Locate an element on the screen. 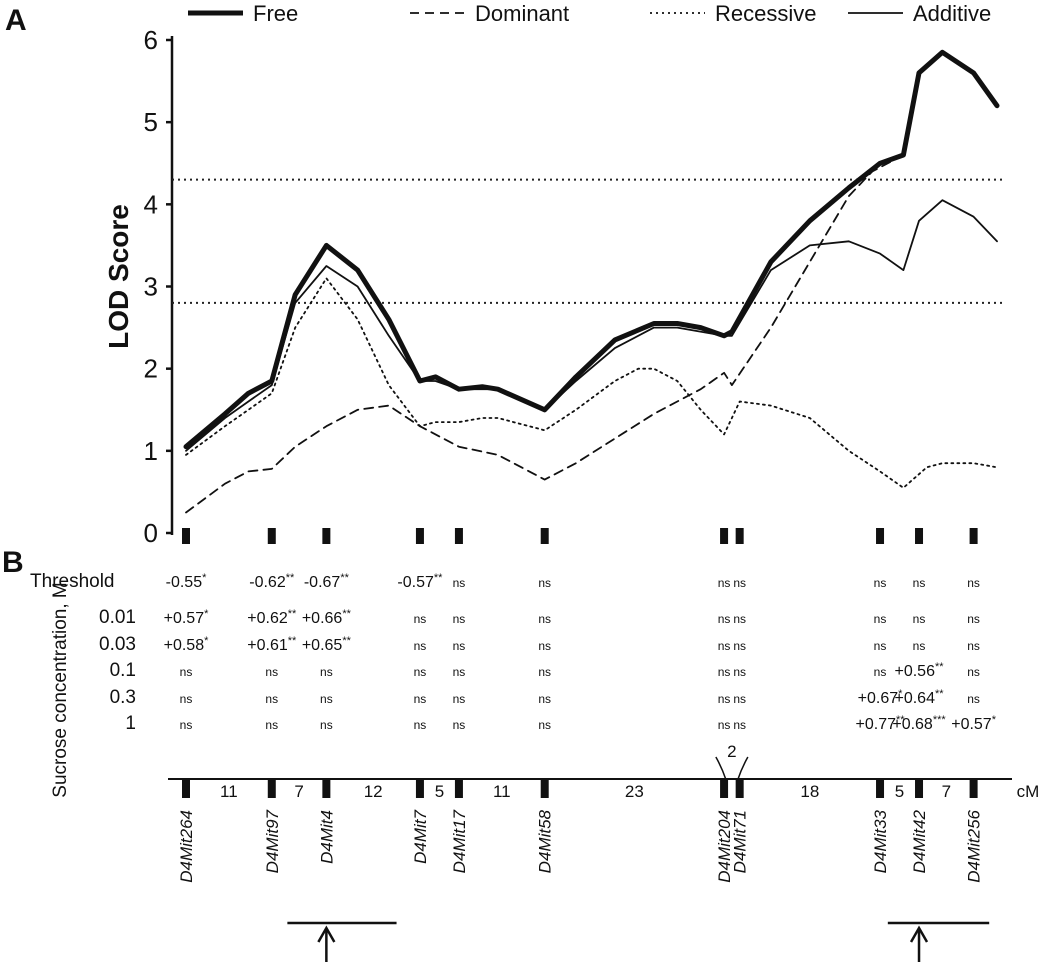 This screenshot has width=1050, height=966. marker-label-d4mit71: D4Mit71 is located at coordinates (740, 841).